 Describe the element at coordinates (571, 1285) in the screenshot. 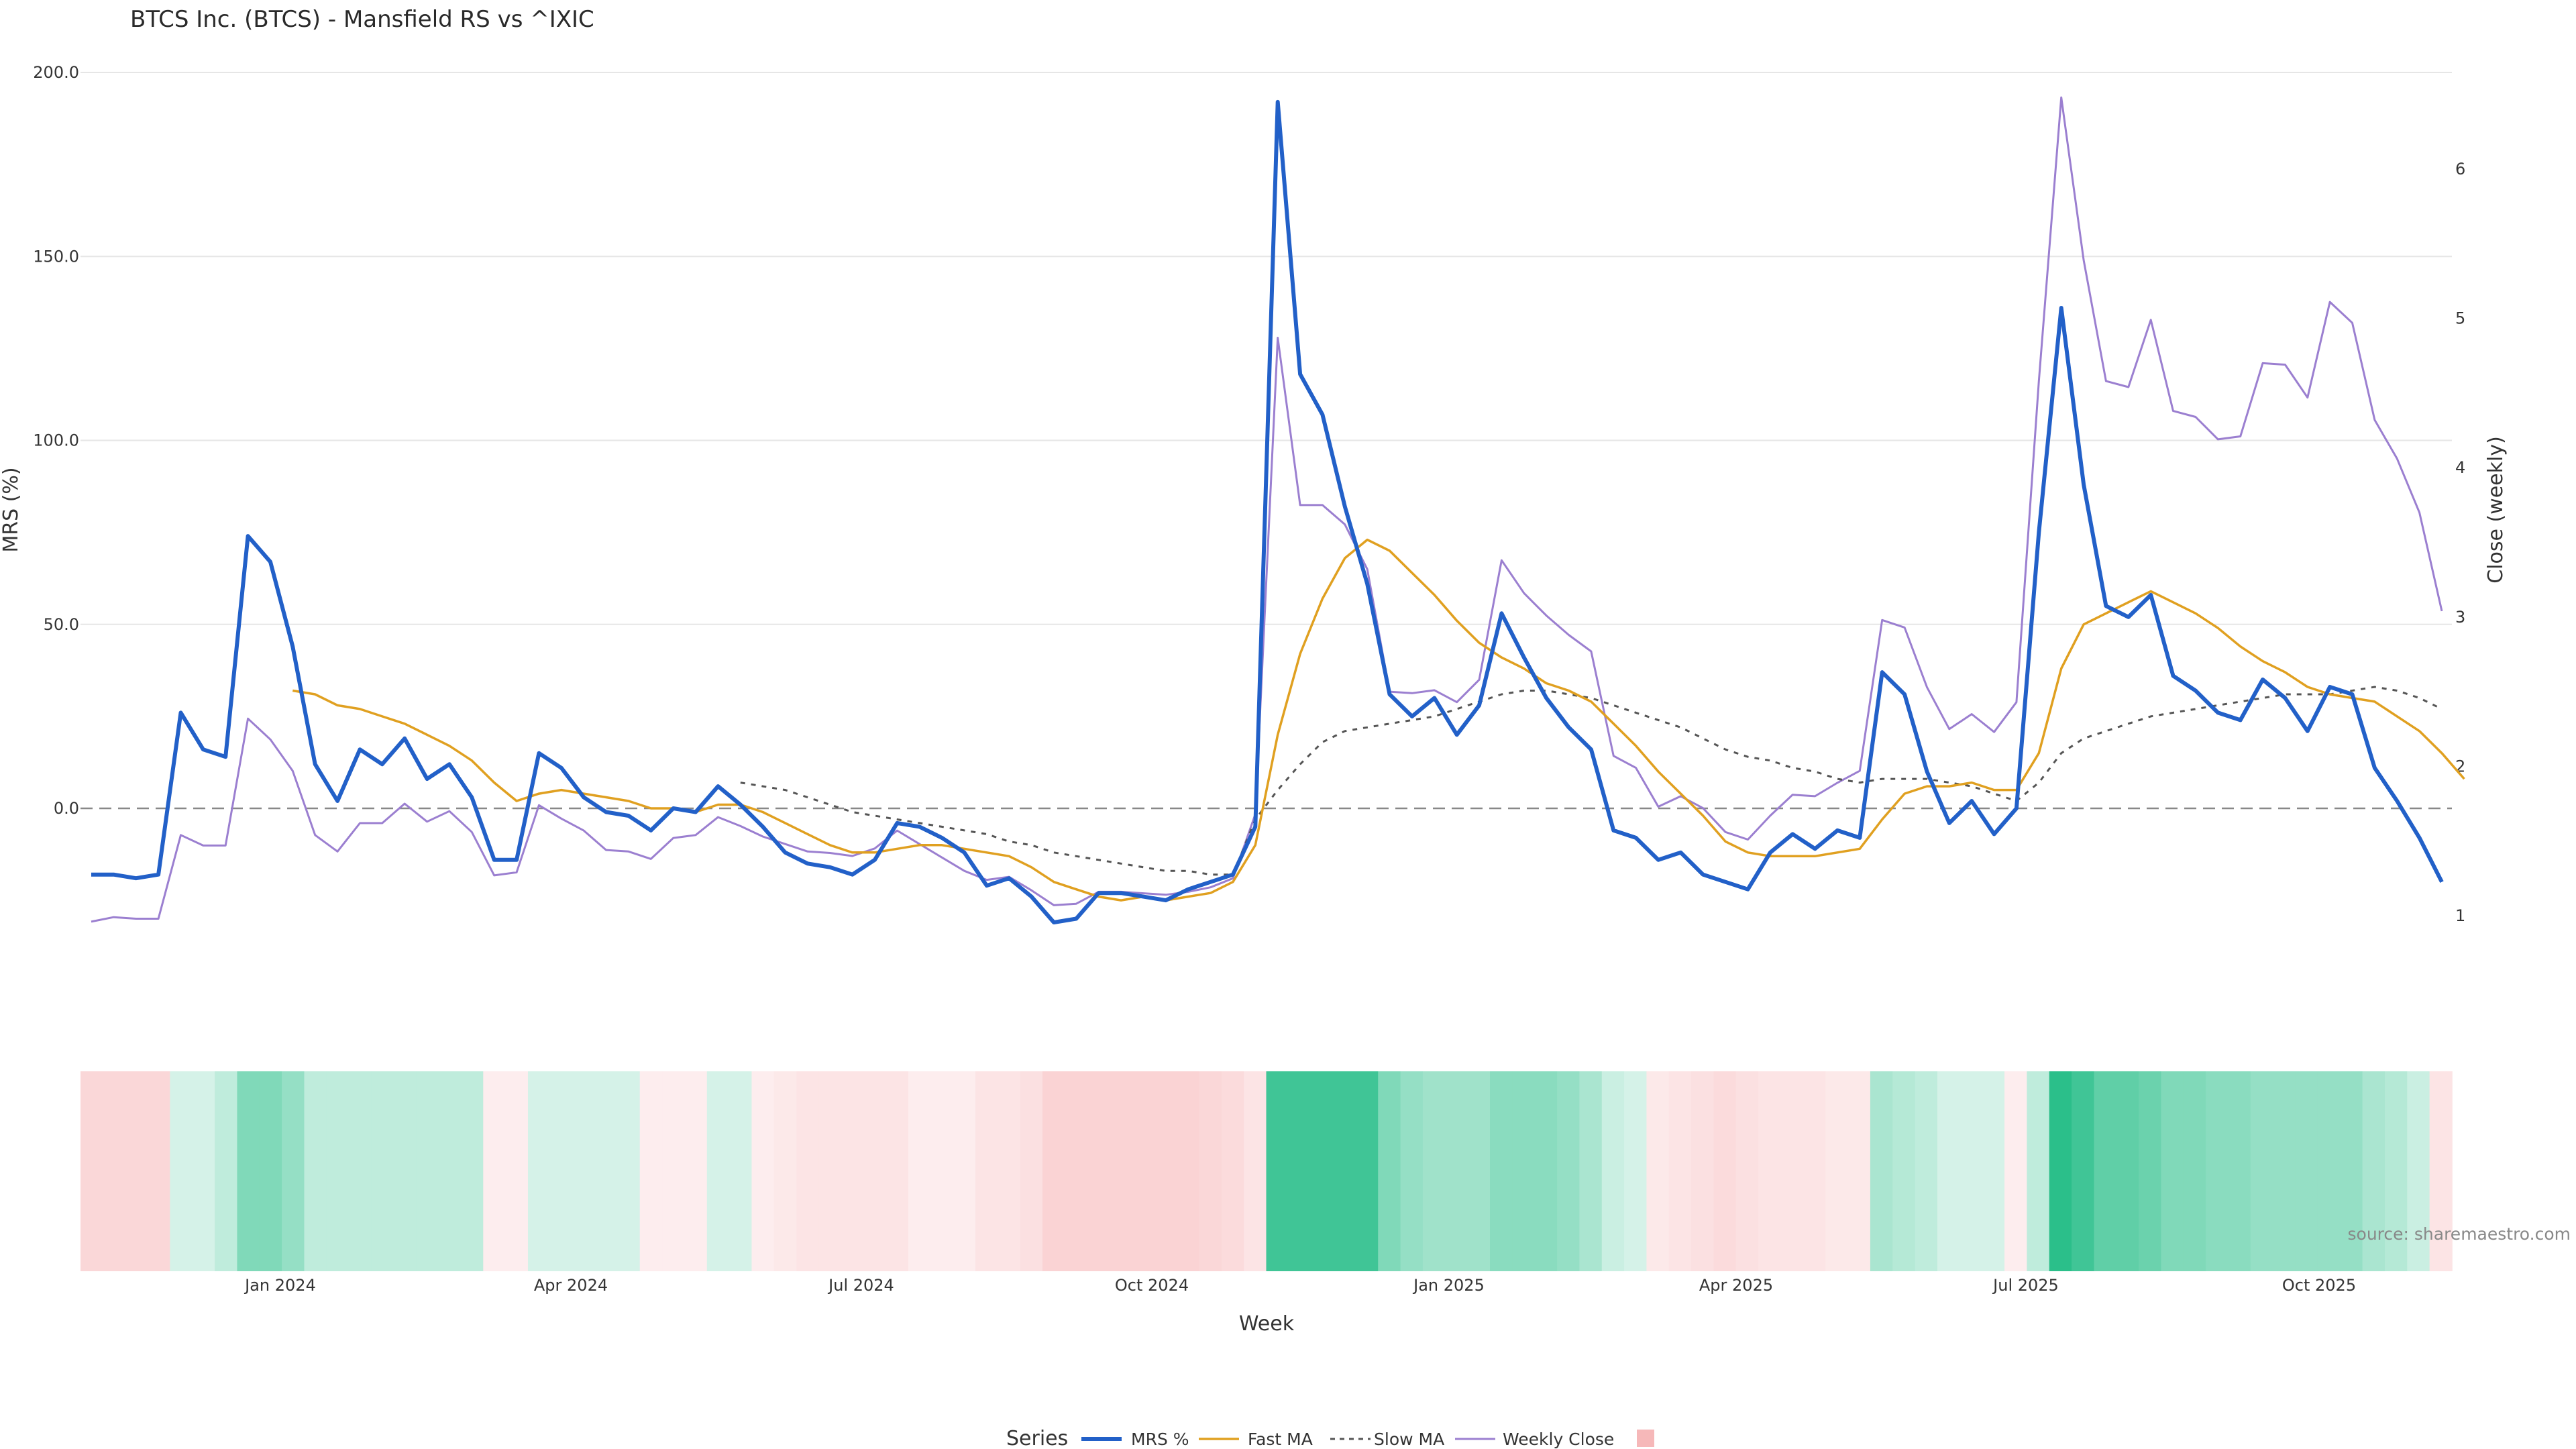

I see `x-tick-label: Apr 2024` at that location.